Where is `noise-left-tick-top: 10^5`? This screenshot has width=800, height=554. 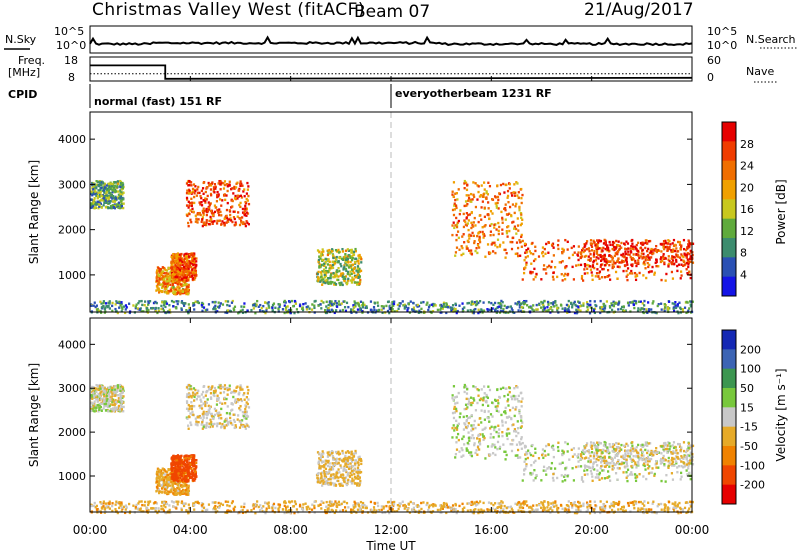 noise-left-tick-top: 10^5 is located at coordinates (69, 31).